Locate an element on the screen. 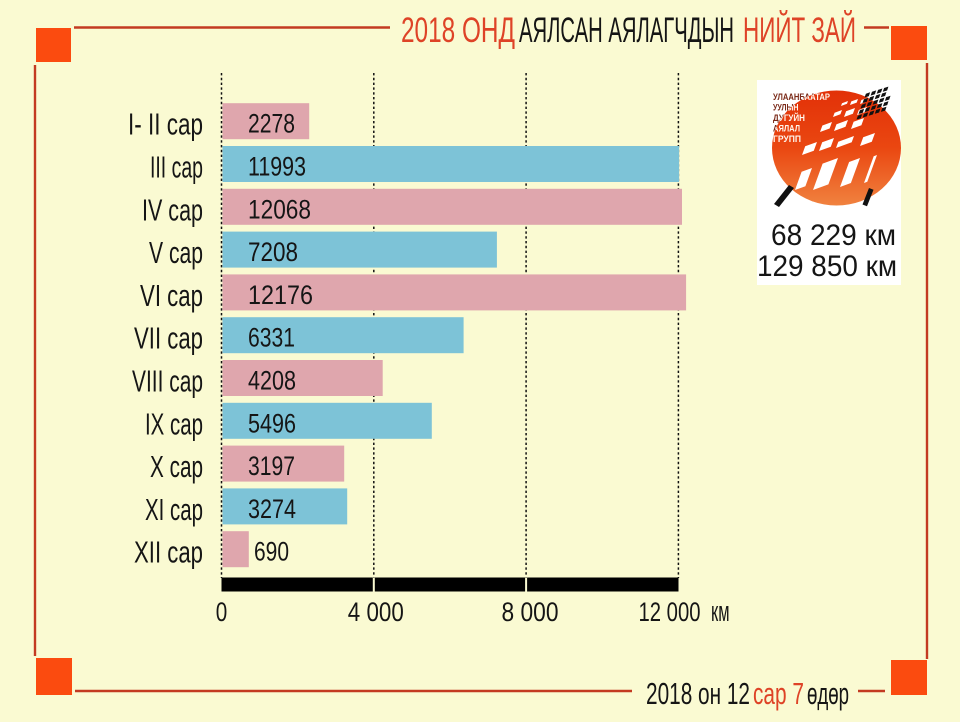 The width and height of the screenshot is (960, 722). svg-text: ДУГУЙН is located at coordinates (789, 117).